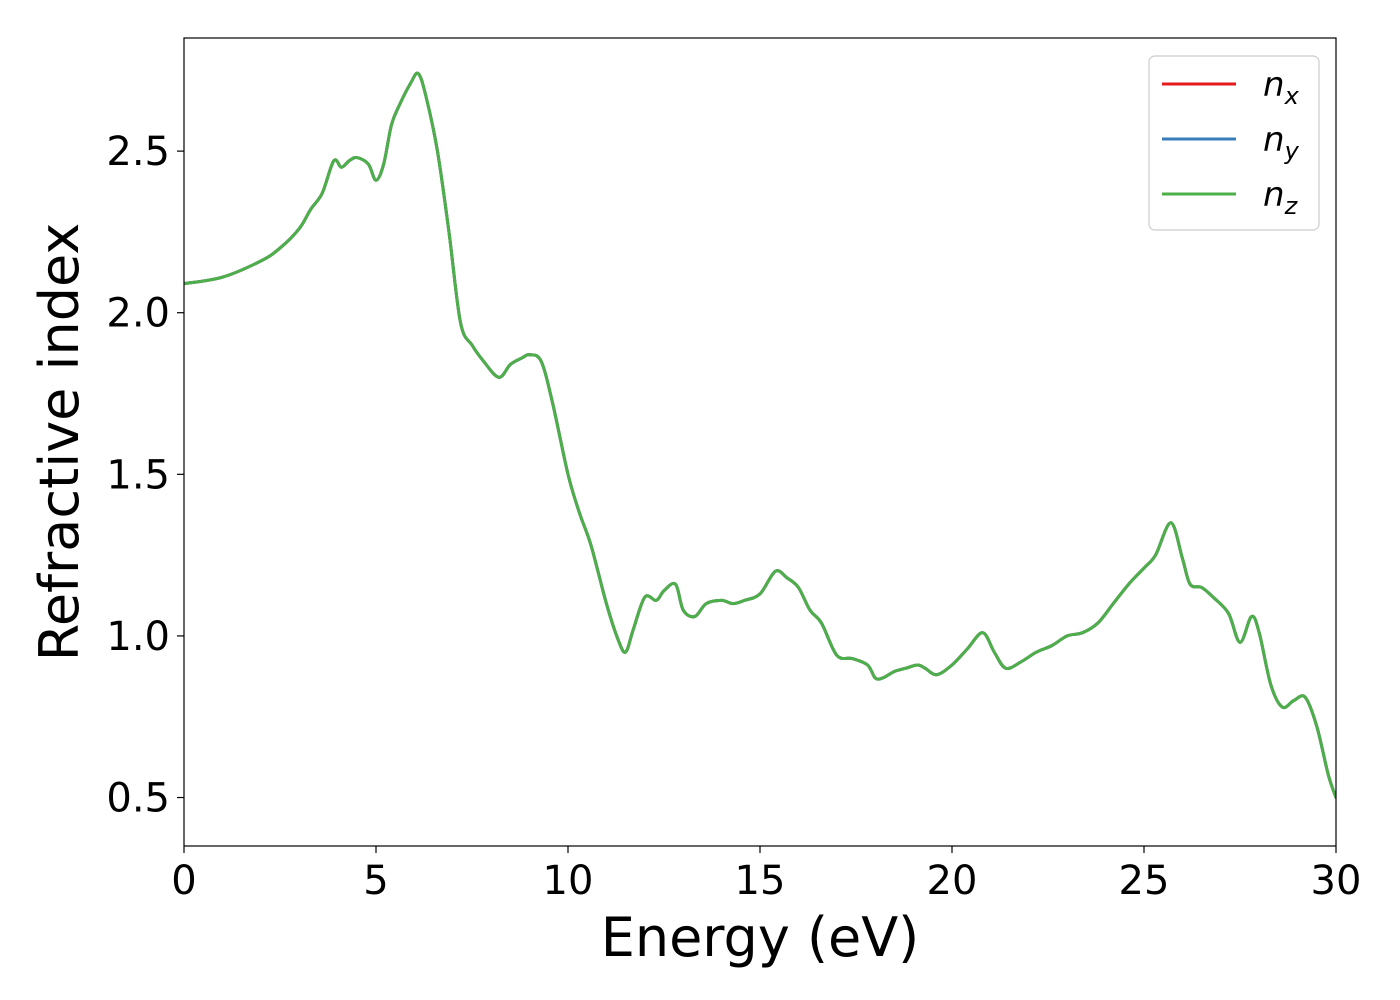 This screenshot has height=1000, width=1400. What do you see at coordinates (59, 442) in the screenshot?
I see `y-axis-label: Refractive index` at bounding box center [59, 442].